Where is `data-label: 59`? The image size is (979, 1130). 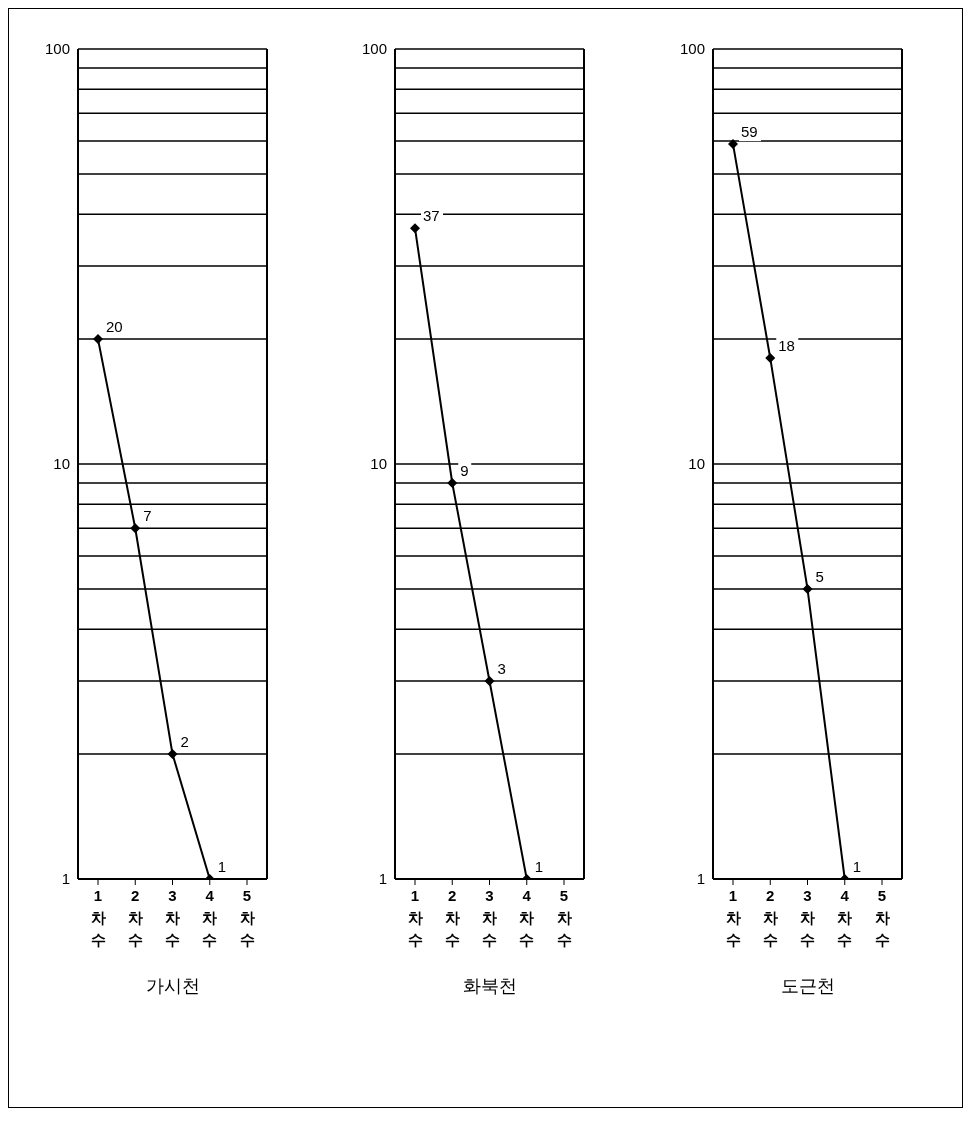 data-label: 59 is located at coordinates (749, 132).